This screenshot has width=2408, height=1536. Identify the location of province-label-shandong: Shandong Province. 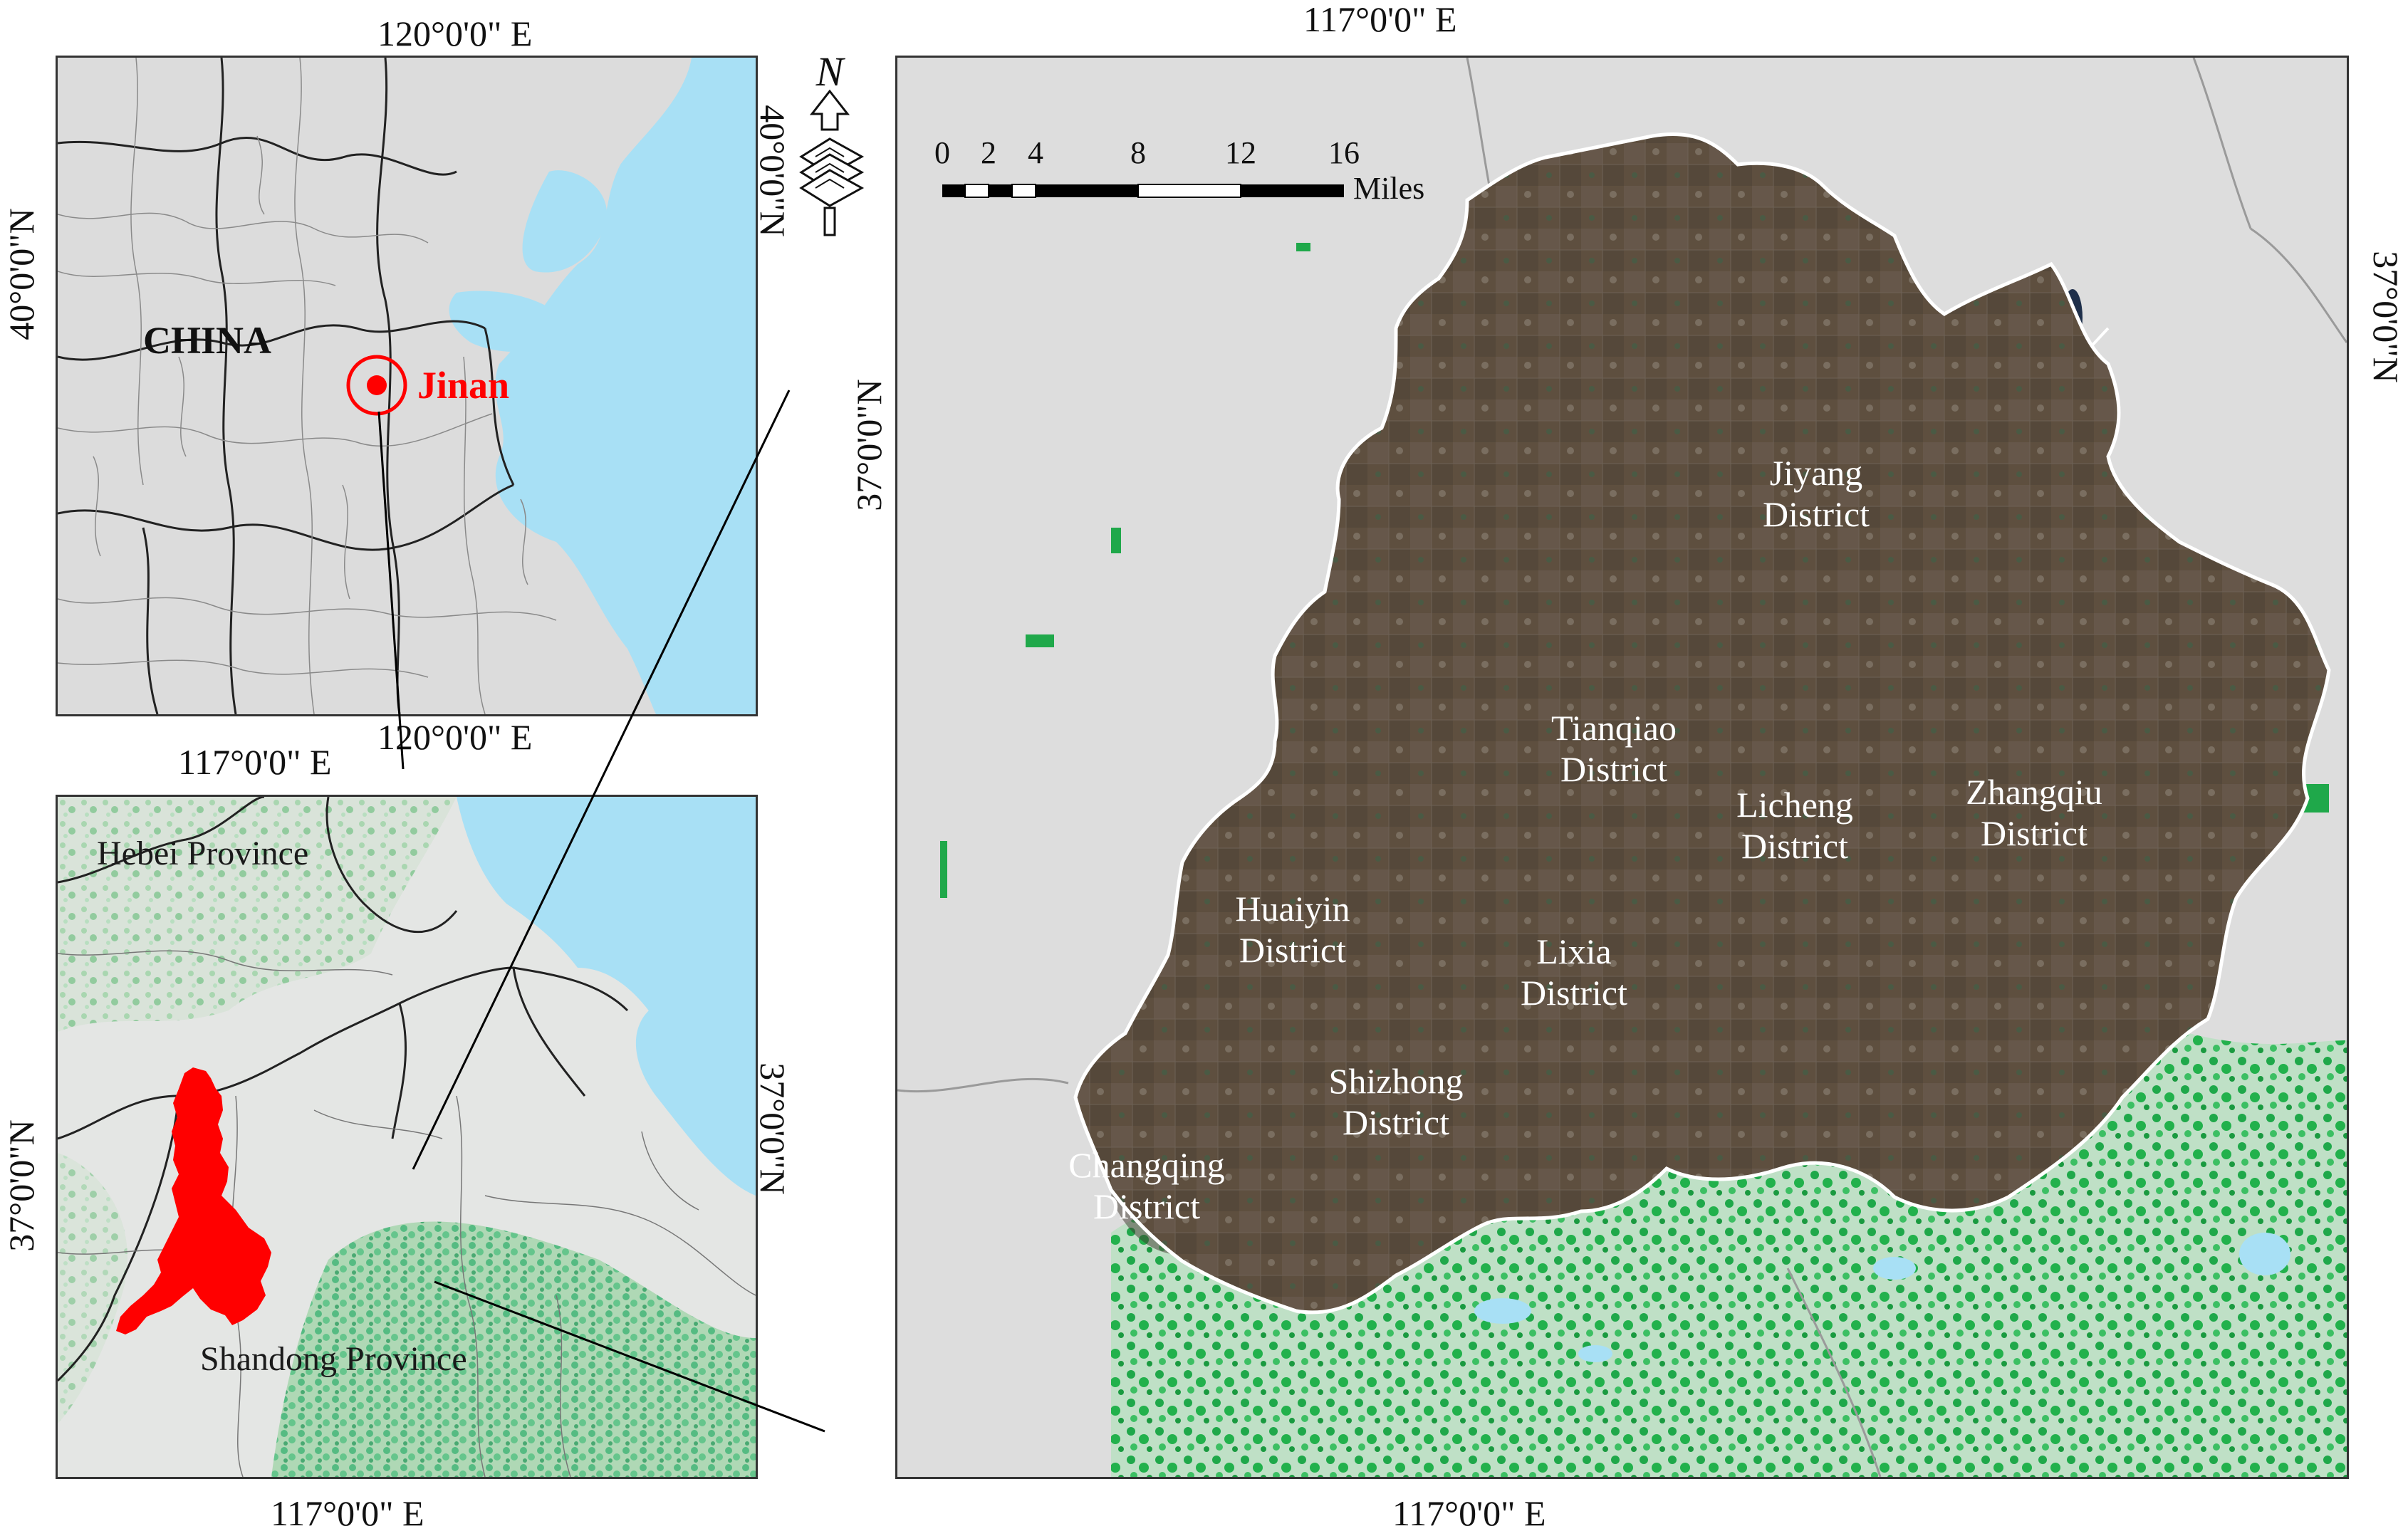
(333, 1359).